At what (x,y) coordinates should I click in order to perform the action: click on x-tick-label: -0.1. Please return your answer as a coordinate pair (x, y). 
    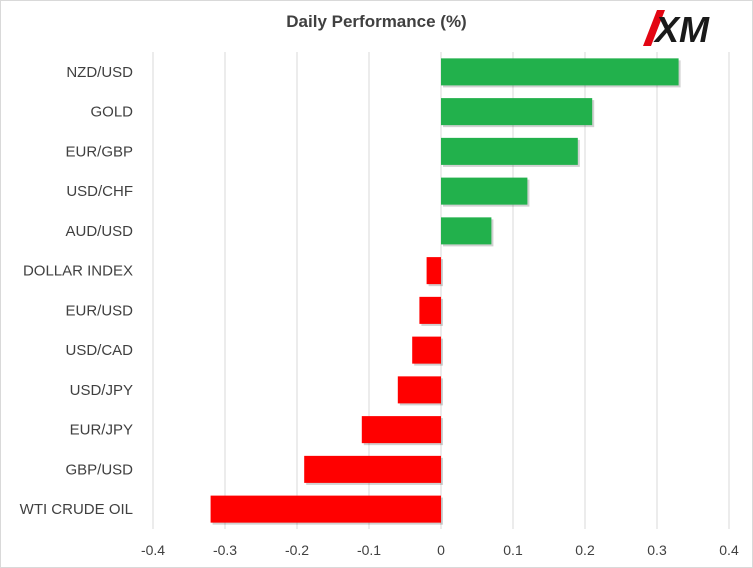
    Looking at the image, I should click on (369, 550).